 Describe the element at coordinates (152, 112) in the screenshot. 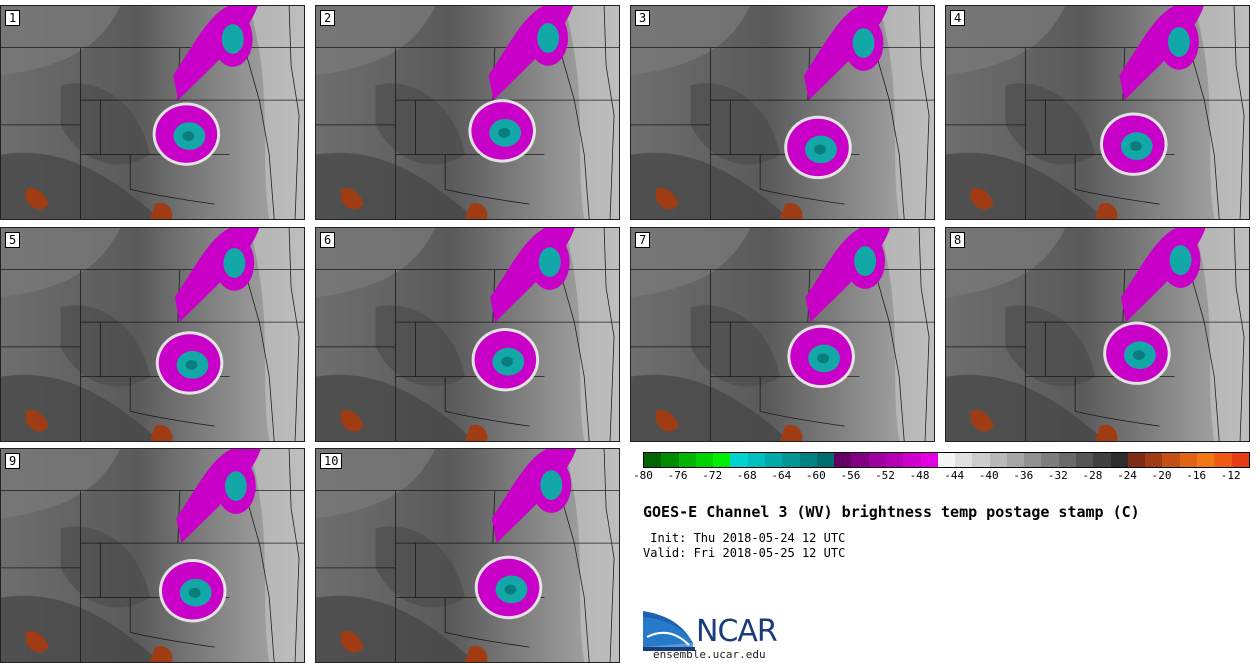

I see `forecast-panel: 1` at that location.